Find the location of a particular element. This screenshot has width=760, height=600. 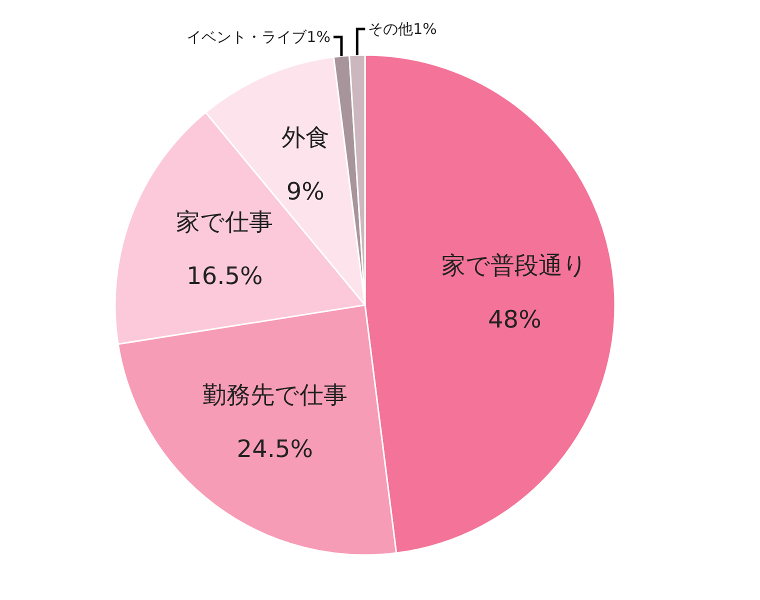

data-label: 48% is located at coordinates (515, 320).